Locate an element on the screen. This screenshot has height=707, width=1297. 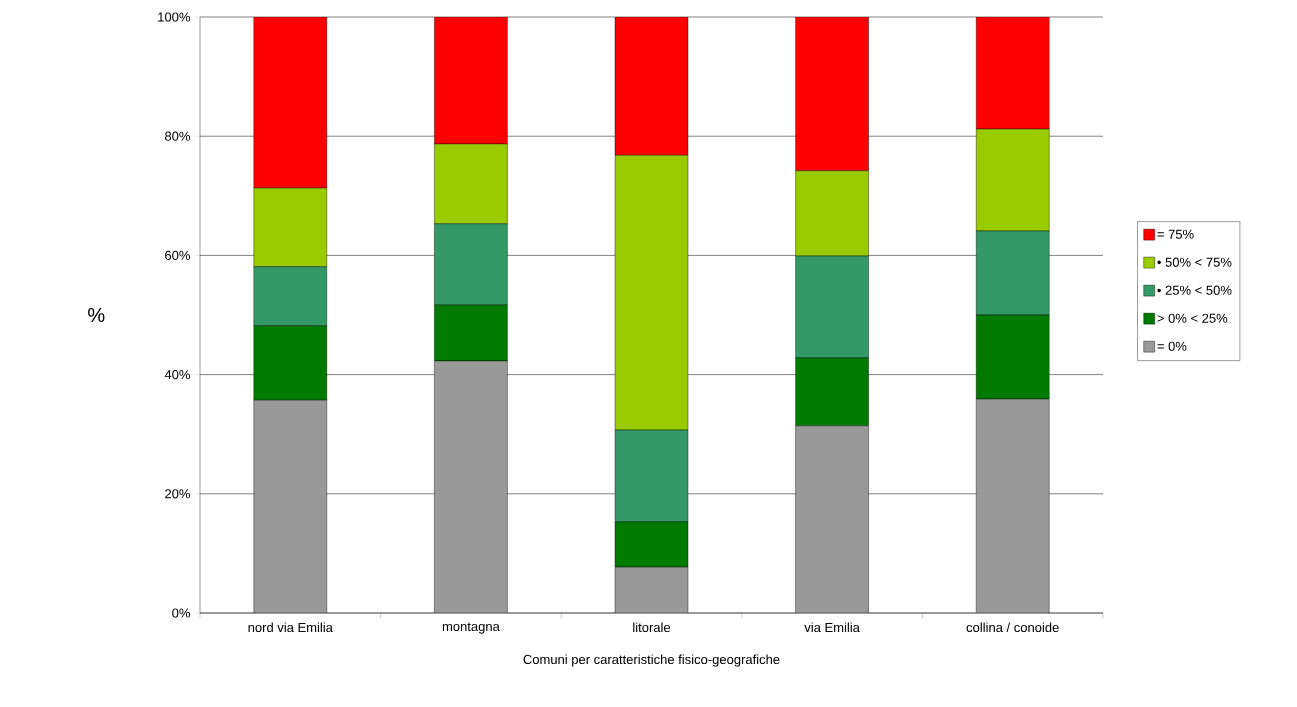
x-tick-label: litorale is located at coordinates (652, 627).